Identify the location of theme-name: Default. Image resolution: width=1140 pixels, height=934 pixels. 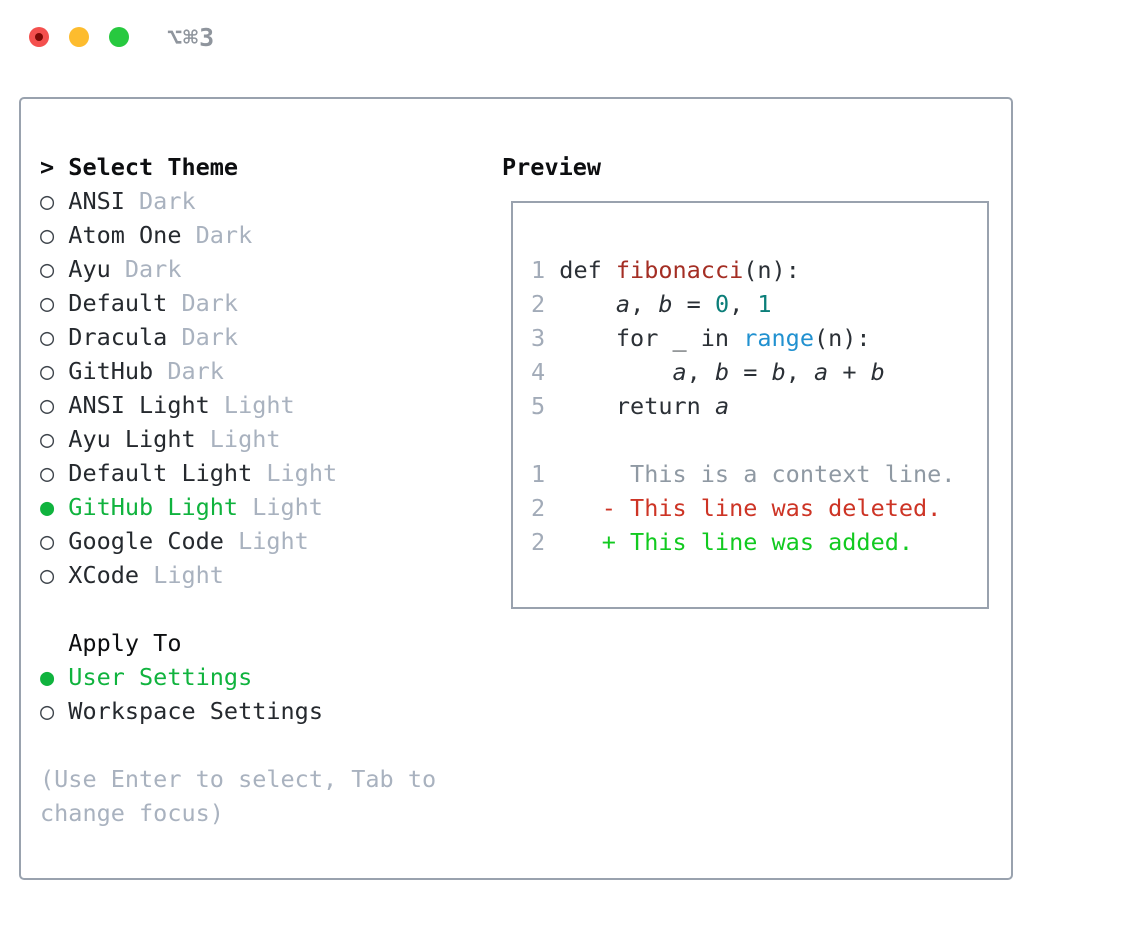
(118, 303).